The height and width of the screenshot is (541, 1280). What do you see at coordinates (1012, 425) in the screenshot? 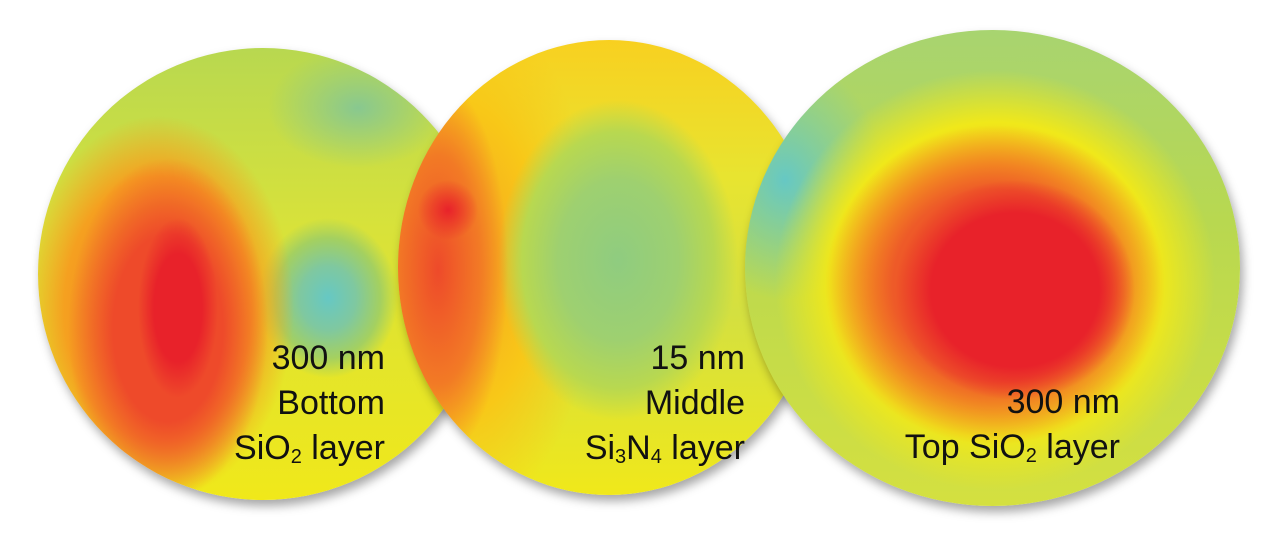
I see `top-layer-label: 300 nm Top SiO2 layer` at bounding box center [1012, 425].